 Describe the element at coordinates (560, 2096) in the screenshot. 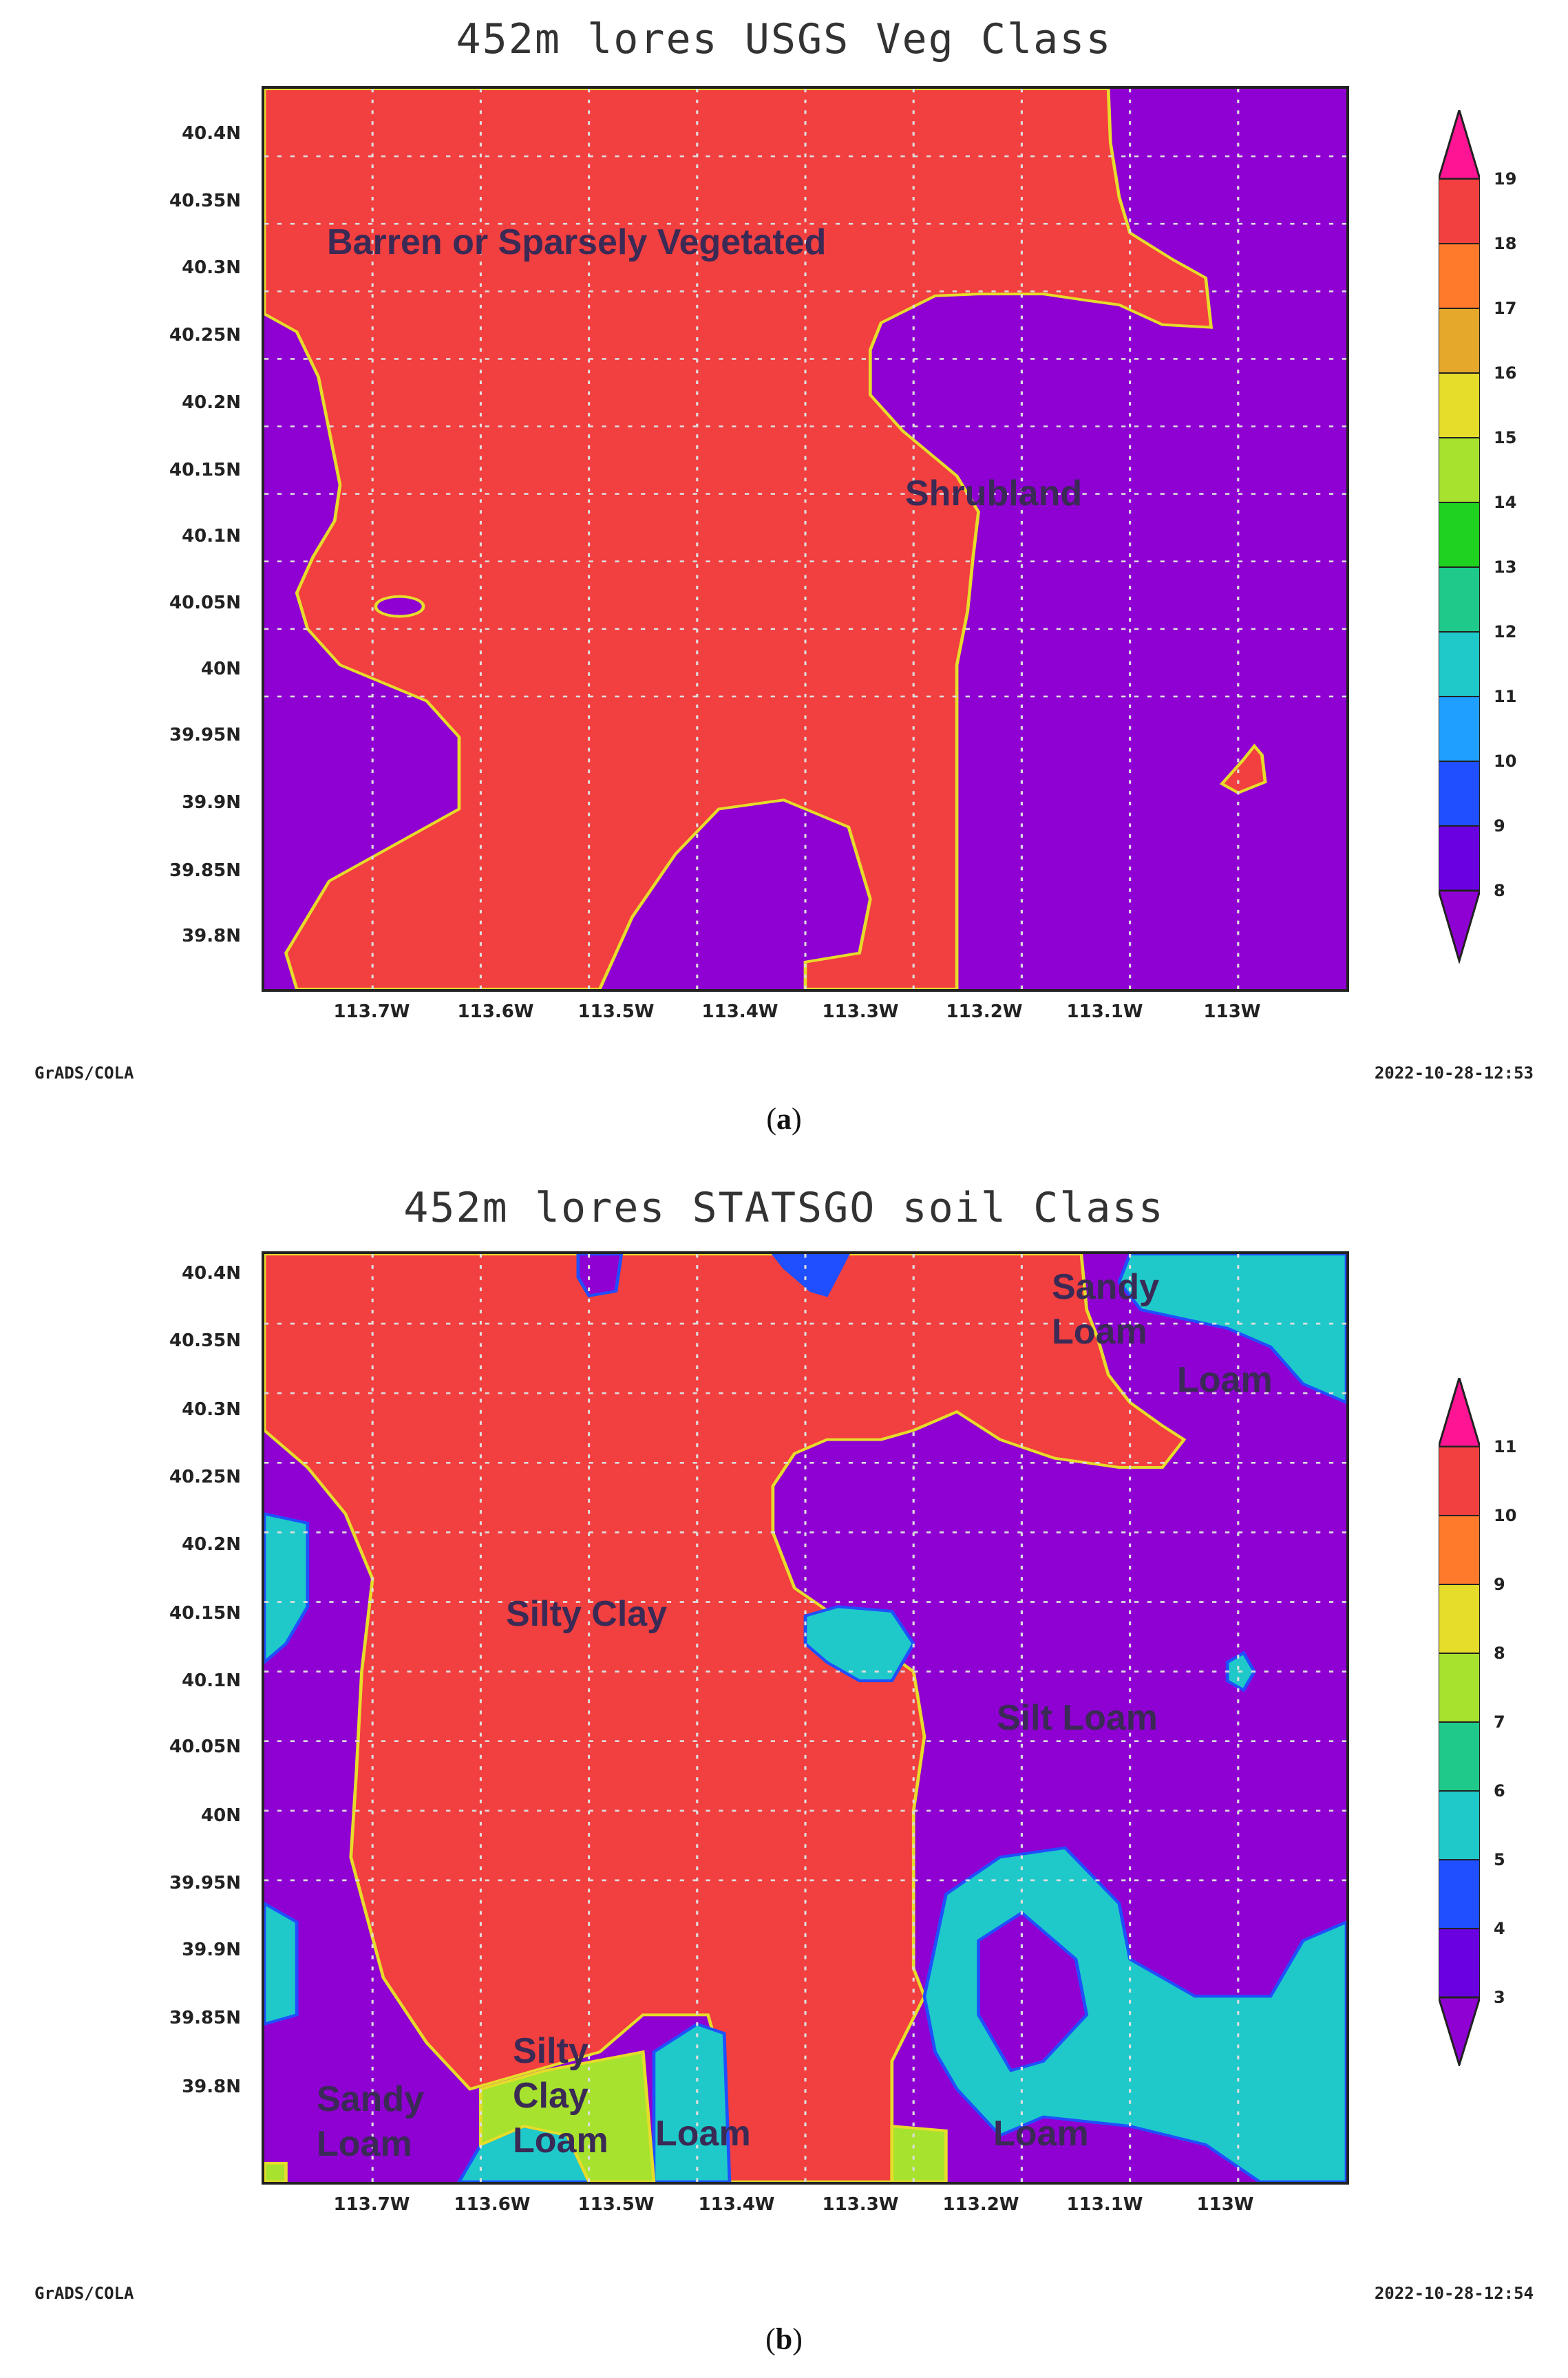

I see `label-silty-clay-loam: Silty Clay Loam` at that location.